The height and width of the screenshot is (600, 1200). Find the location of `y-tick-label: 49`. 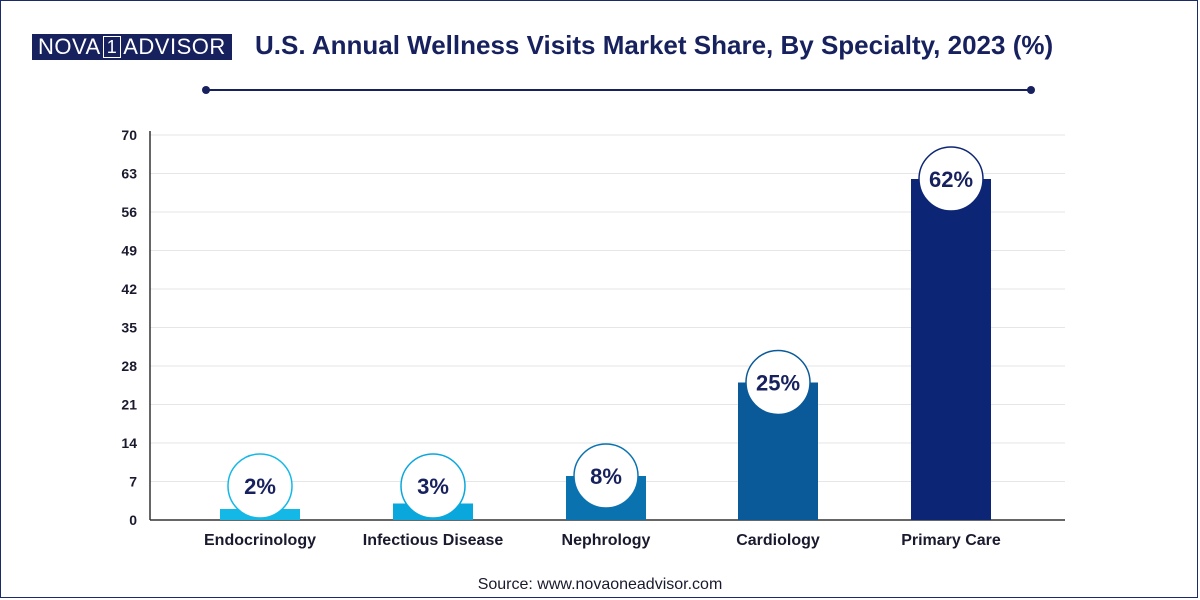

y-tick-label: 49 is located at coordinates (129, 251).